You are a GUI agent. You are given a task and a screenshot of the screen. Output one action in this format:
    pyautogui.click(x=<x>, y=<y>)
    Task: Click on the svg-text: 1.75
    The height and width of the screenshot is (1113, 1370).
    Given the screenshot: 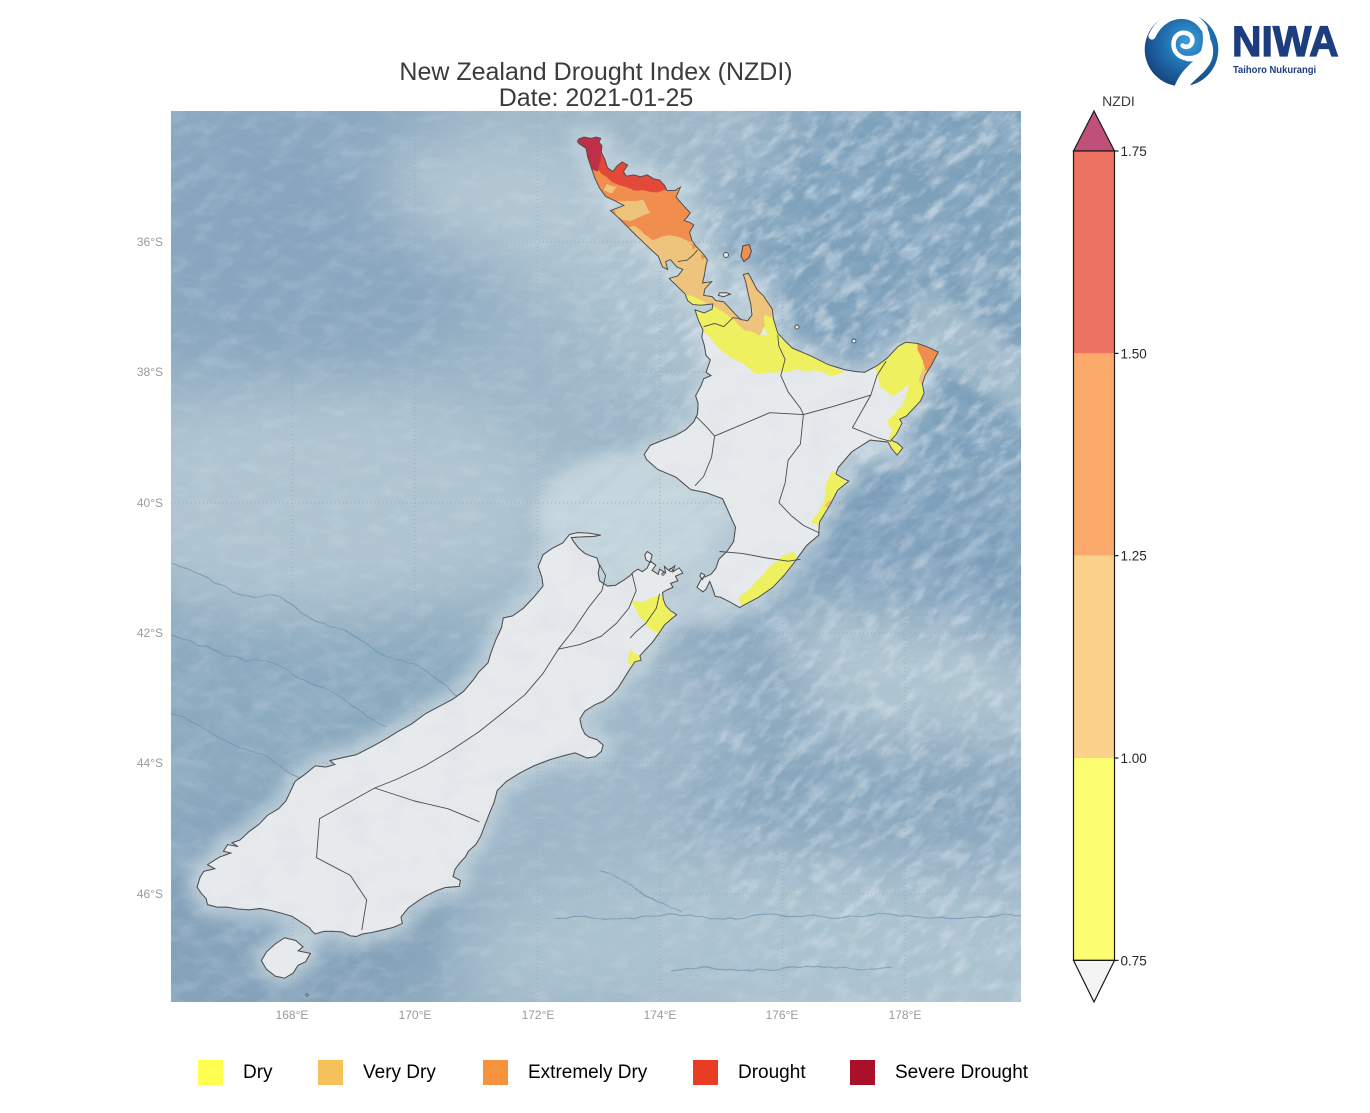 What is the action you would take?
    pyautogui.click(x=1134, y=151)
    